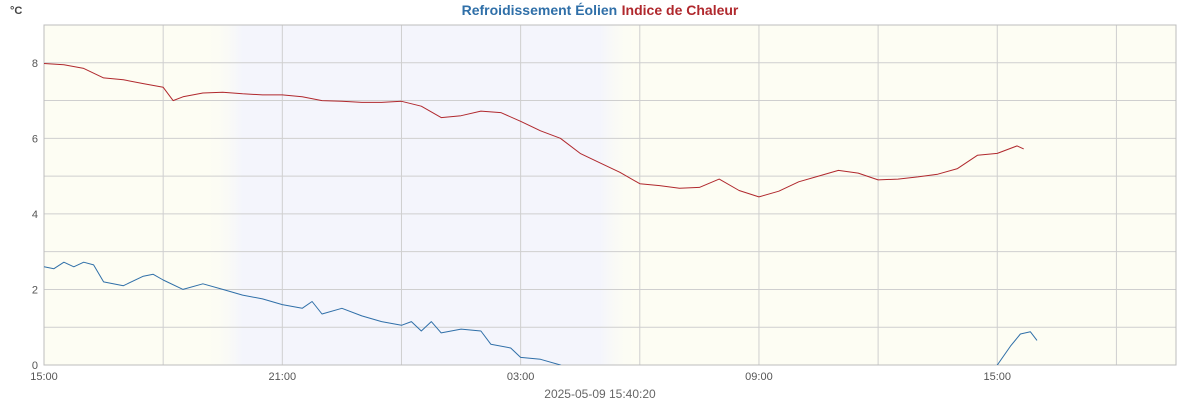 The width and height of the screenshot is (1200, 400). I want to click on x-tick-label: 09:00, so click(759, 377).